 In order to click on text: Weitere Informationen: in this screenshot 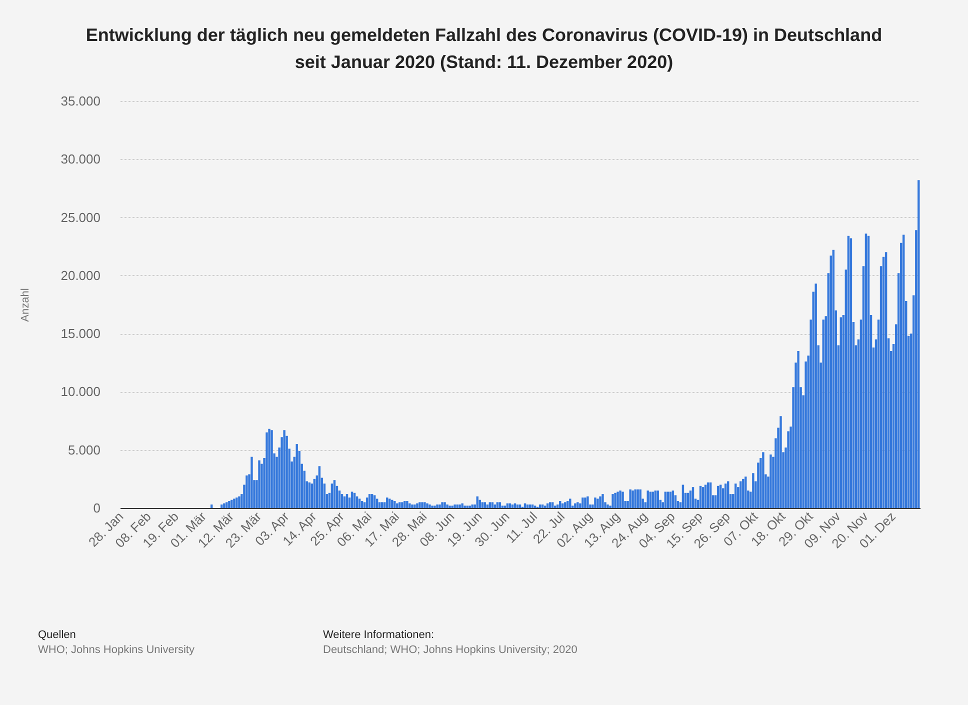, I will do `click(379, 635)`.